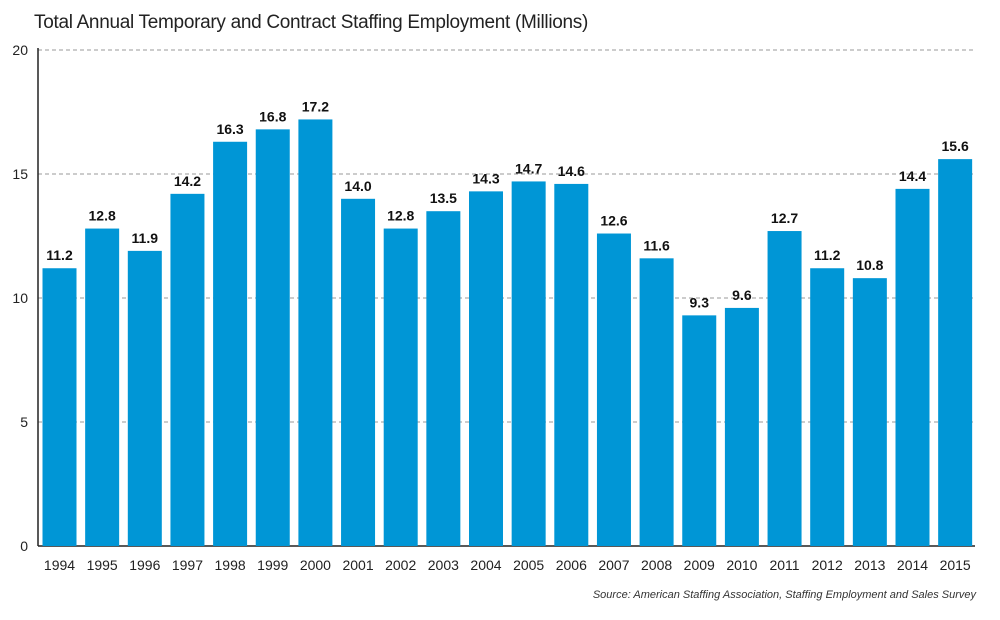  Describe the element at coordinates (784, 218) in the screenshot. I see `data-label-2011: 12.7` at that location.